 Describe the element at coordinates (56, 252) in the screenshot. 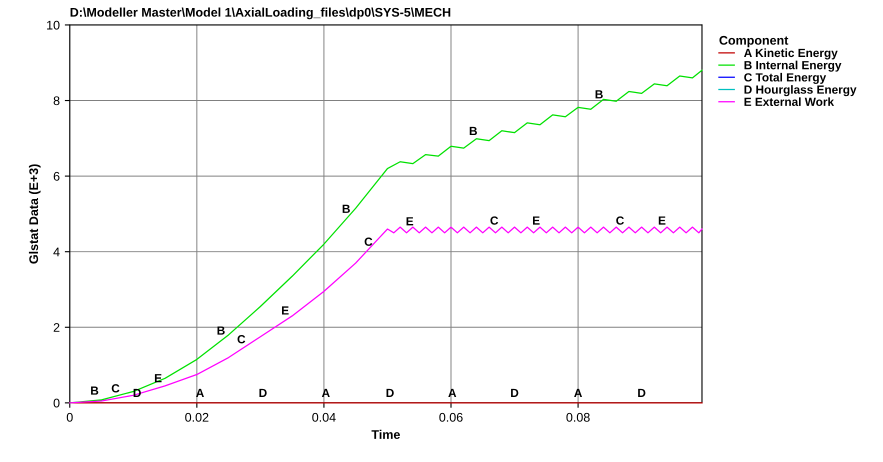

I see `y-tick-label: 4` at that location.